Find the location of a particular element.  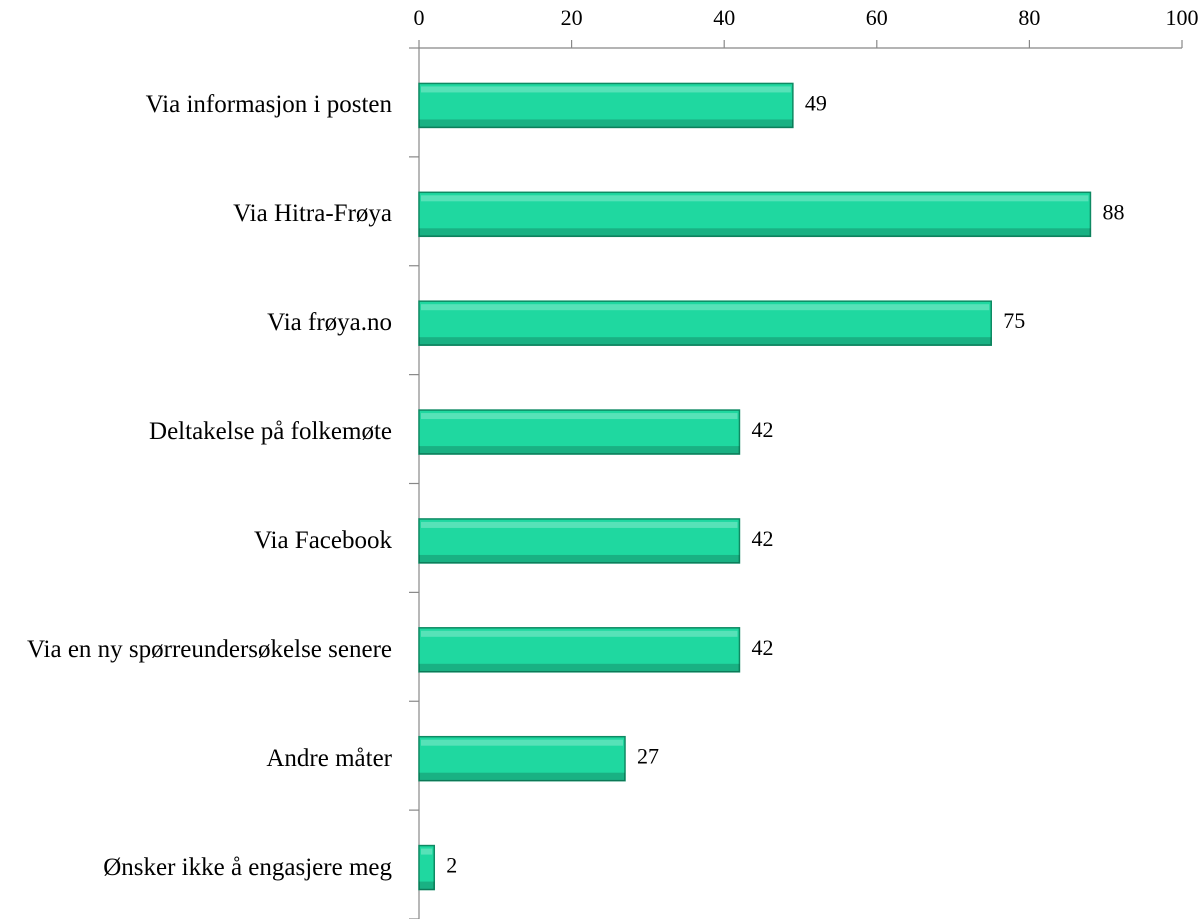

y-tick-label: Ønsker ikke å engasjere meg is located at coordinates (247, 867).